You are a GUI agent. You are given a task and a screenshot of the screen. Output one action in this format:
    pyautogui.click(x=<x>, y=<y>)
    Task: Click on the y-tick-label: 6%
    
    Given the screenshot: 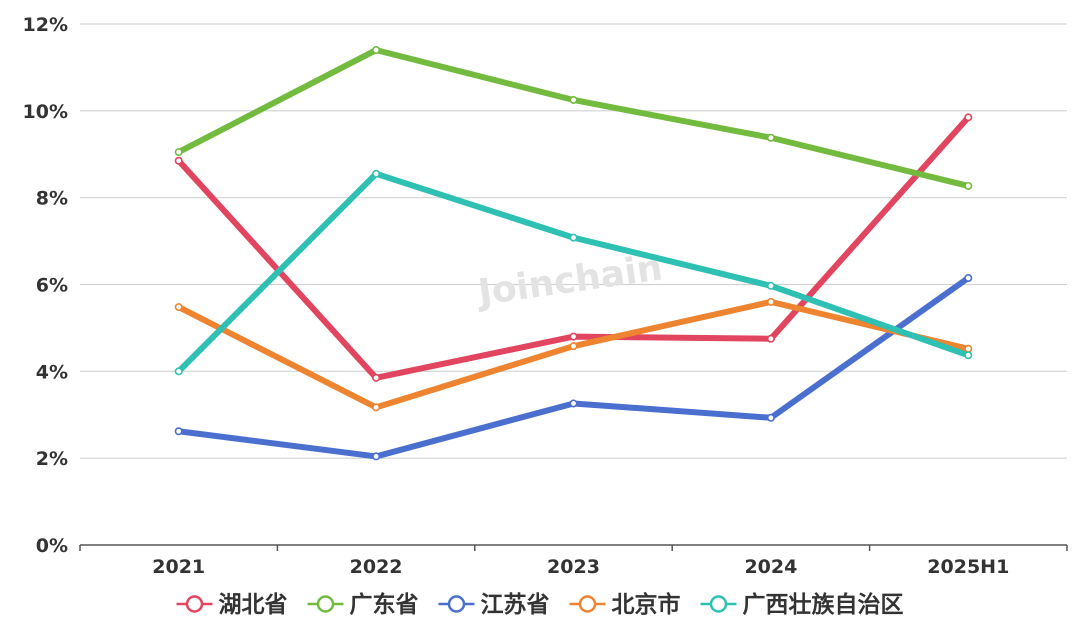 What is the action you would take?
    pyautogui.click(x=52, y=286)
    